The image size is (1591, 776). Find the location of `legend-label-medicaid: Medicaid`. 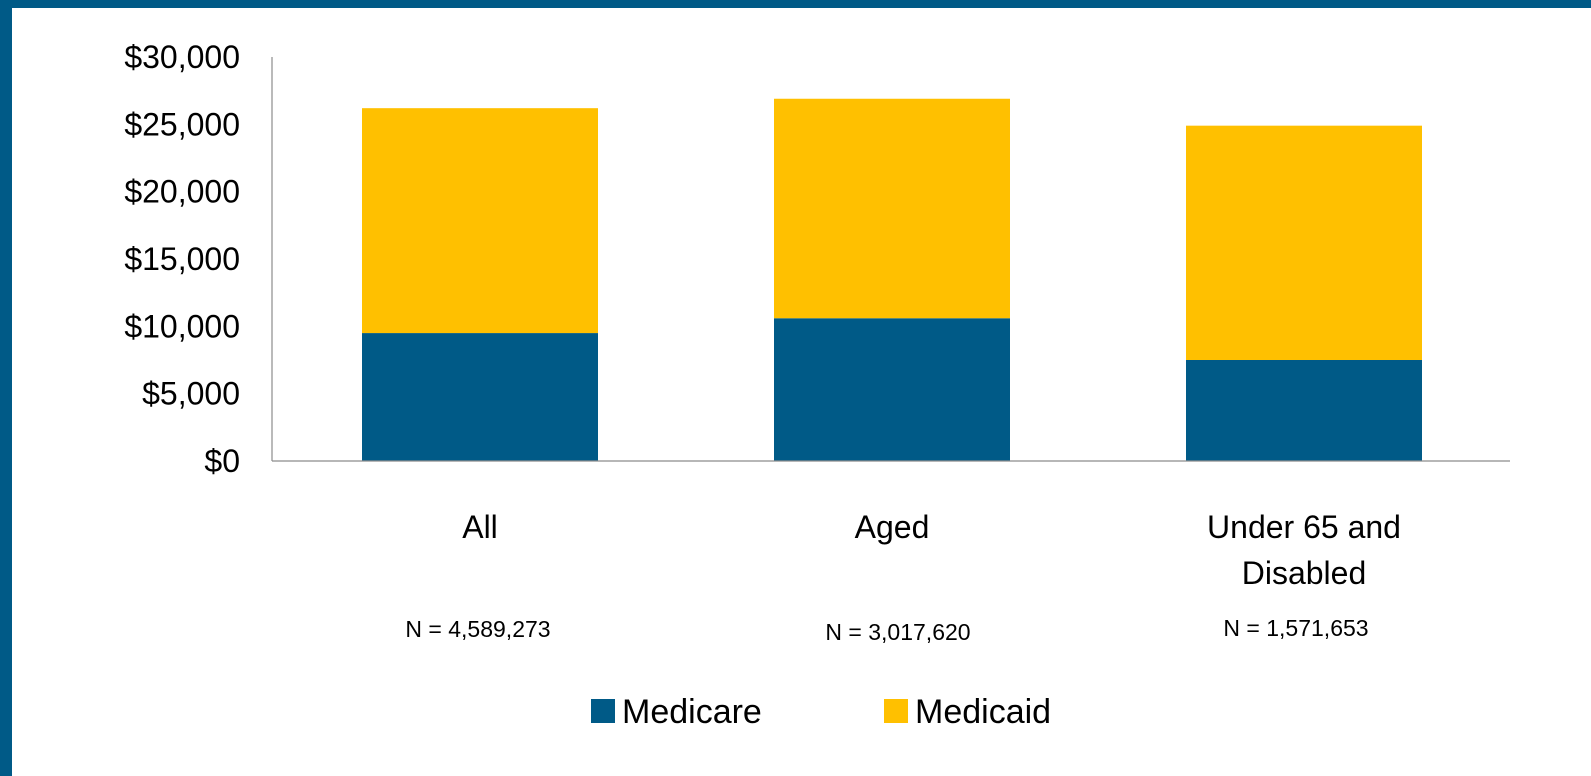

legend-label-medicaid: Medicaid is located at coordinates (983, 712).